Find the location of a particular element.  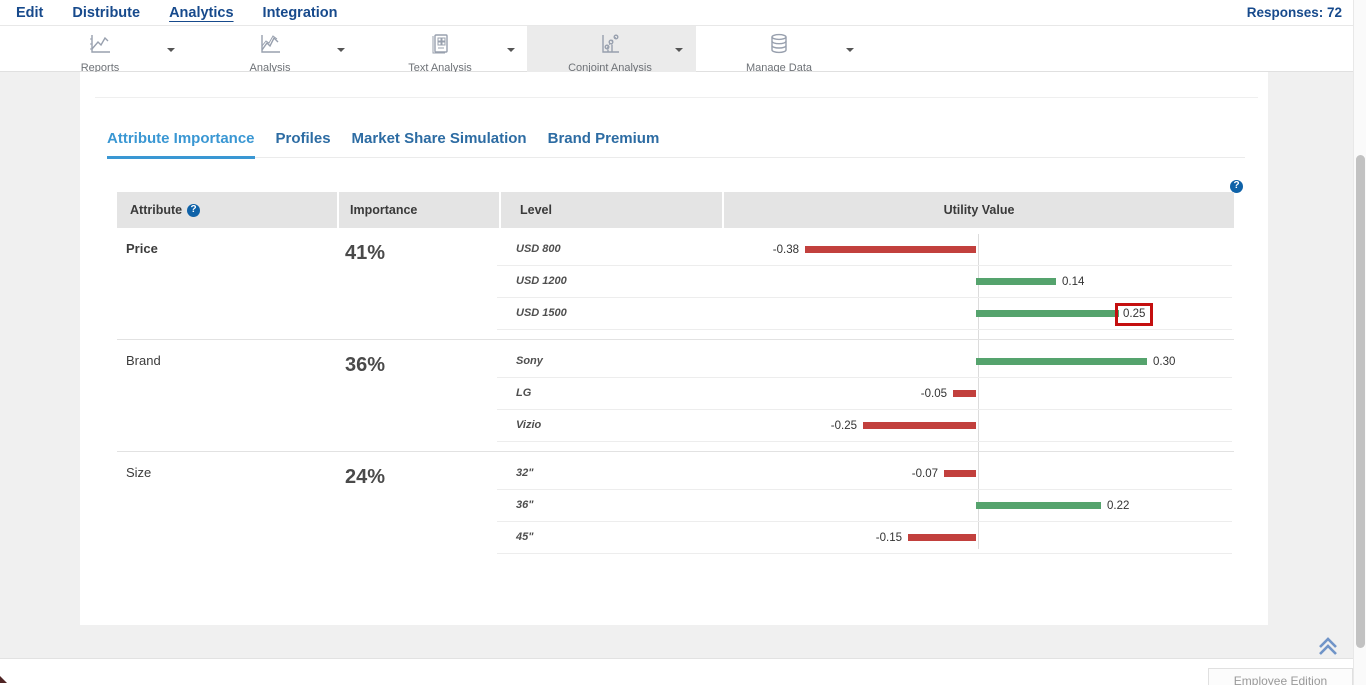

reports-dropdown-caret-icon is located at coordinates (171, 50).